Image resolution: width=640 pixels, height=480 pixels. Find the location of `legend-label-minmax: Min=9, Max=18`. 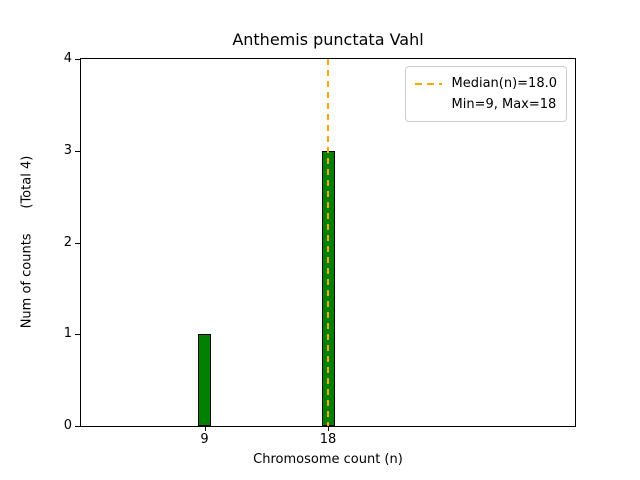

legend-label-minmax: Min=9, Max=18 is located at coordinates (504, 104).